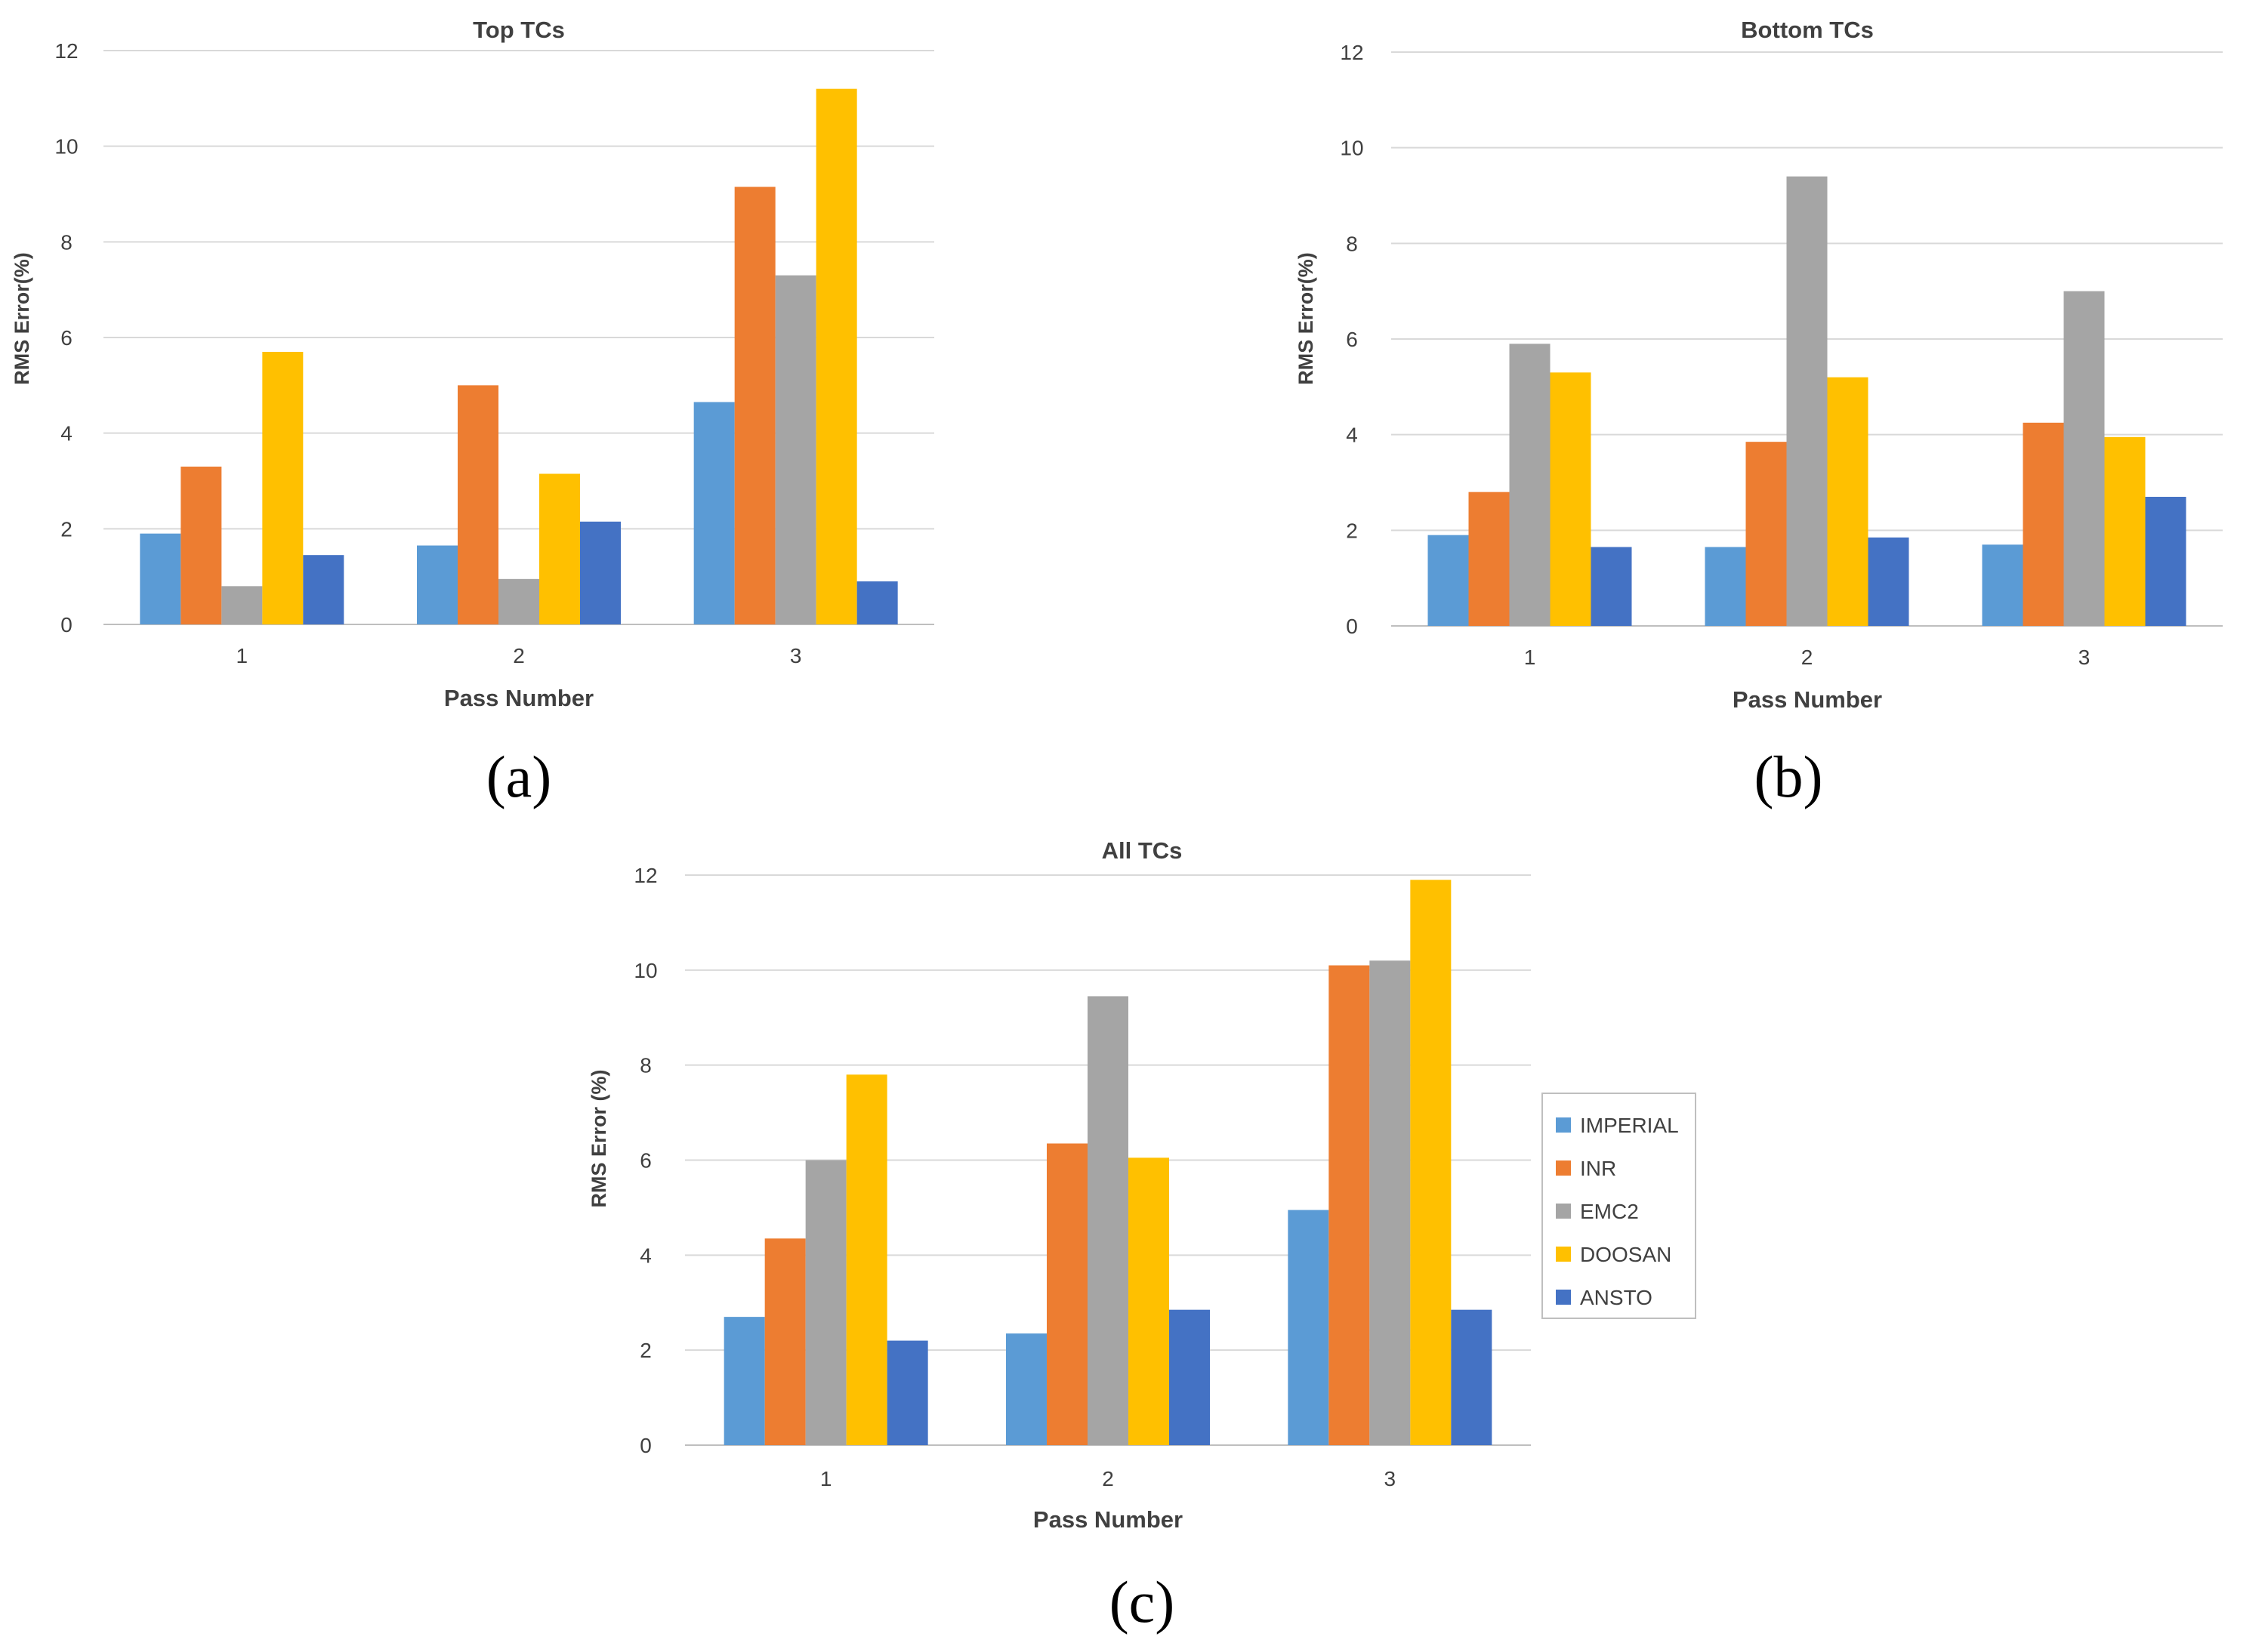 The width and height of the screenshot is (2268, 1649). What do you see at coordinates (1563, 1168) in the screenshot?
I see `legend-swatch-inr` at bounding box center [1563, 1168].